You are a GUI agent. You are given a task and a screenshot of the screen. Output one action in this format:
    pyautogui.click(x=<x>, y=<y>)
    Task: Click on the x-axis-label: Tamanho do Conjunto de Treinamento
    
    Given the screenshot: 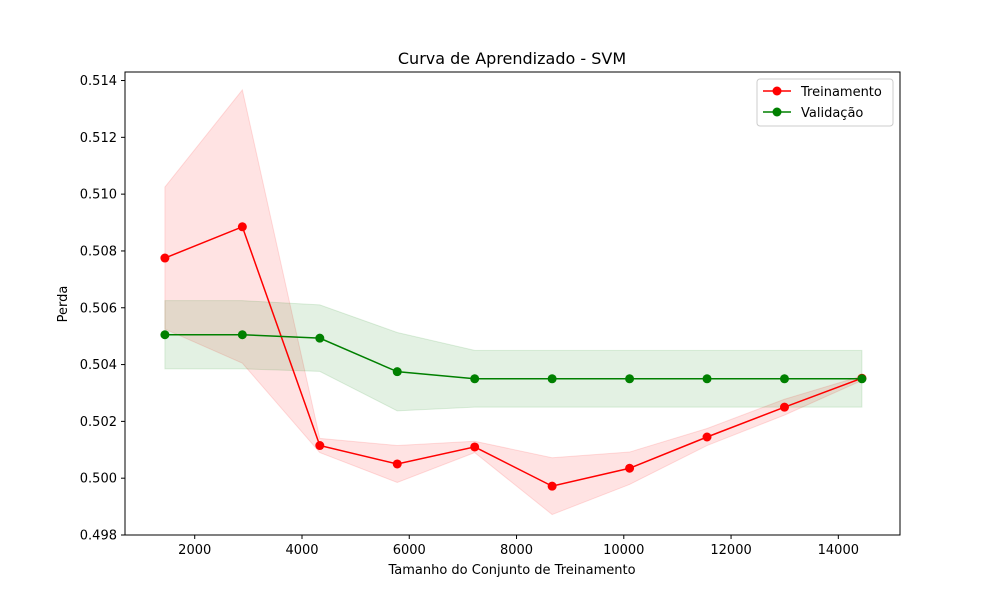 What is the action you would take?
    pyautogui.click(x=511, y=570)
    